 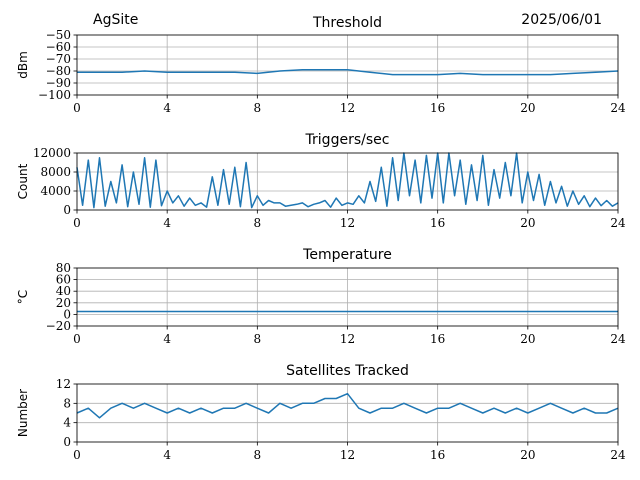 I want to click on site-name: AgSite, so click(x=116, y=20).